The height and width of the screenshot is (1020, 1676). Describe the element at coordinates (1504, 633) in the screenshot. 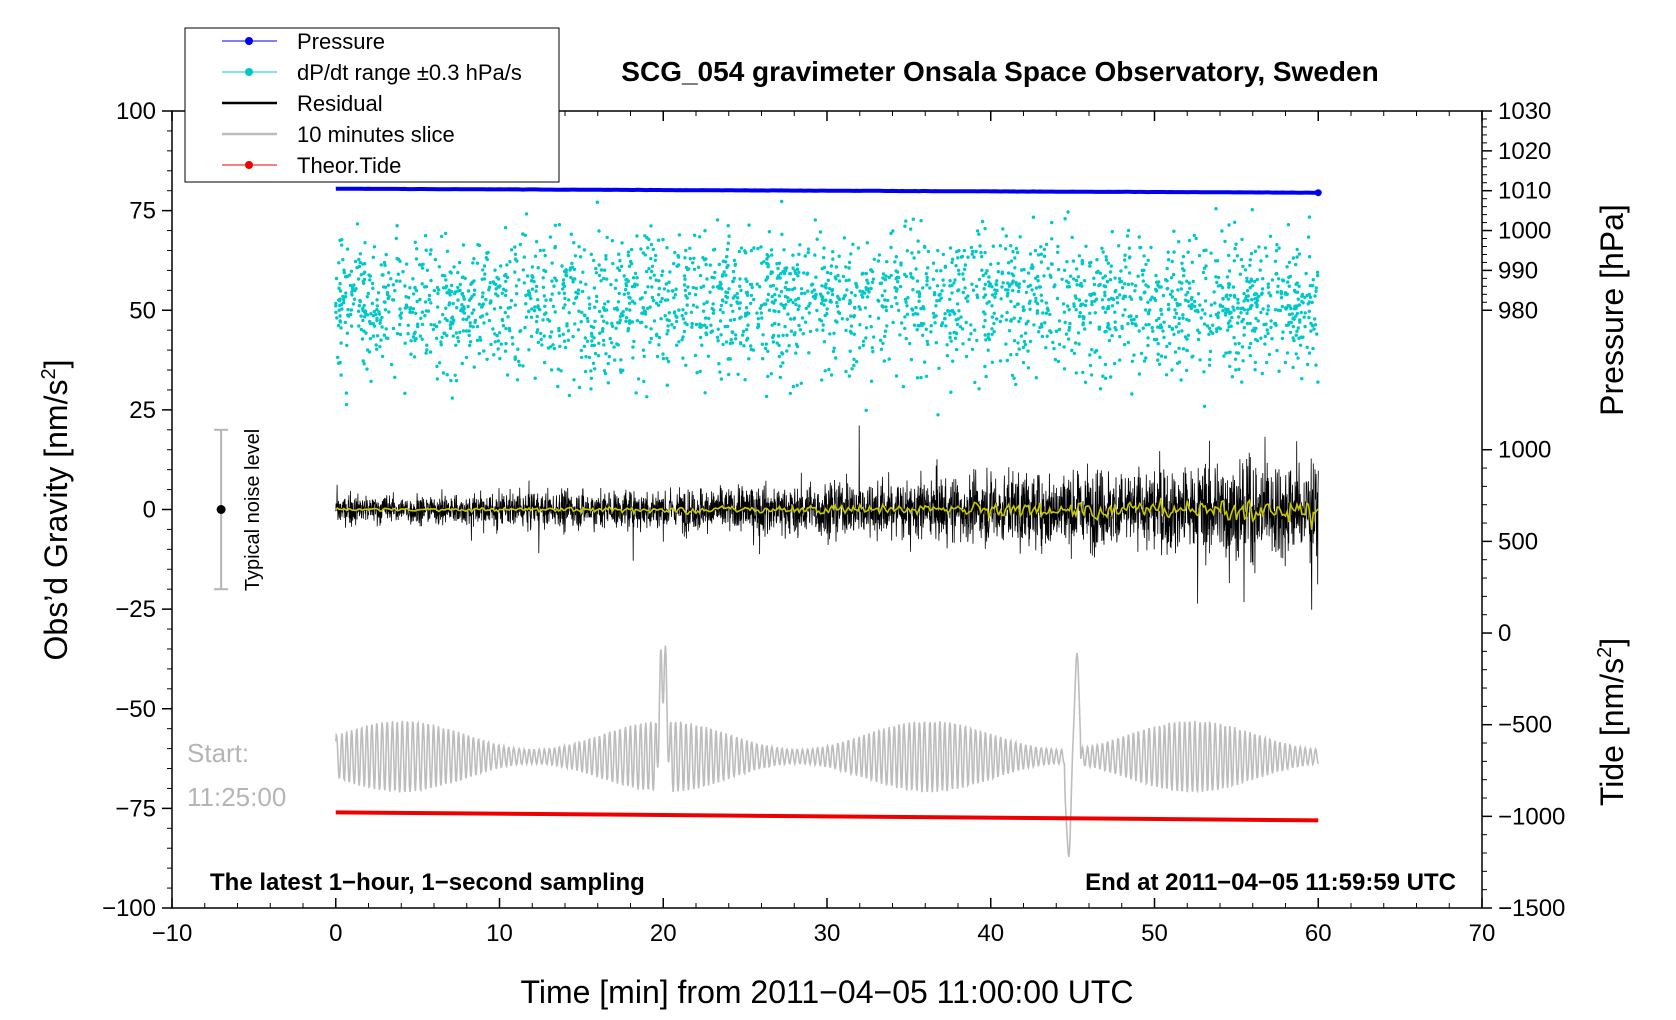

I see `tide-tick-label: 0` at that location.